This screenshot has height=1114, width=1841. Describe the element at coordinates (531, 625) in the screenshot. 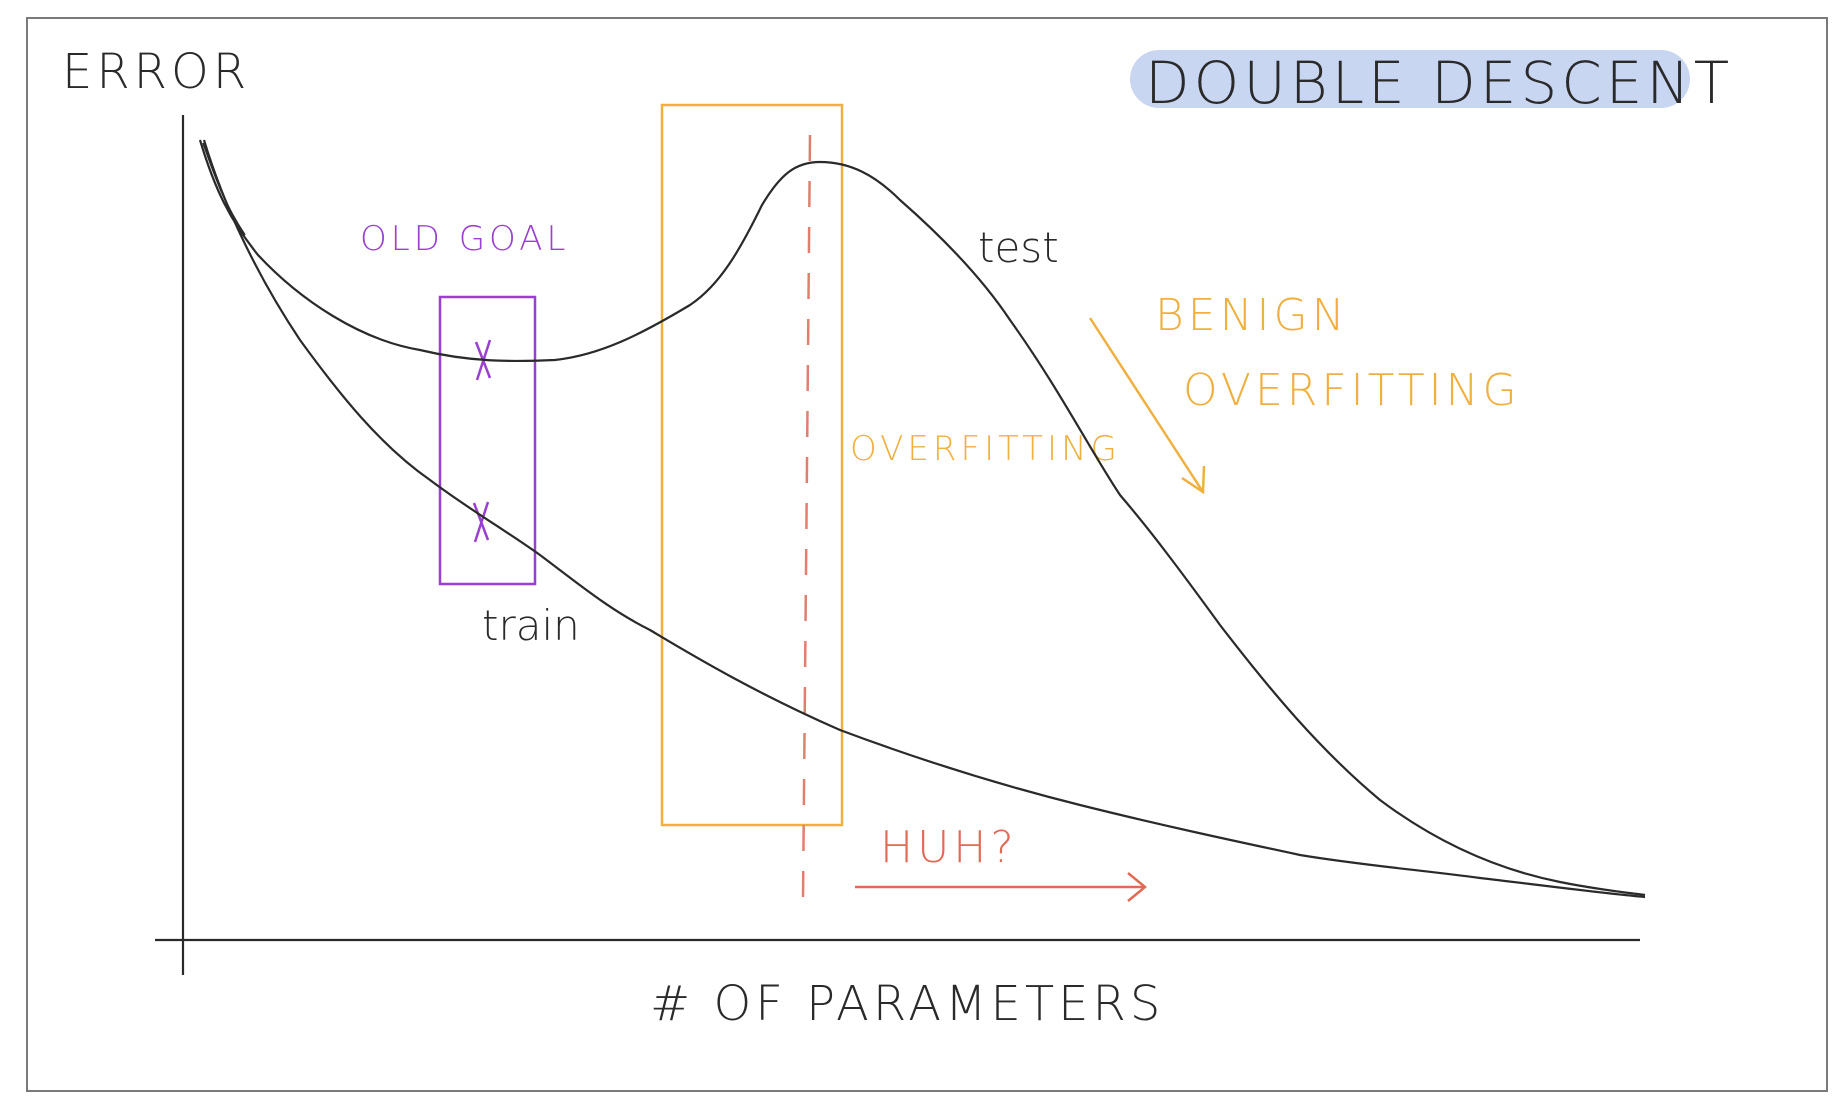

I see `train-curve-label: train` at that location.